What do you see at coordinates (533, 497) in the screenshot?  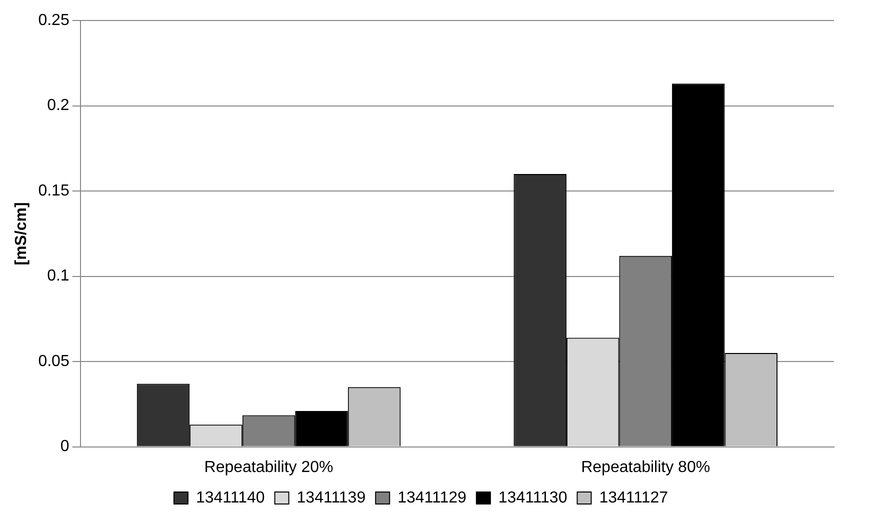 I see `legend-label: 13411130` at bounding box center [533, 497].